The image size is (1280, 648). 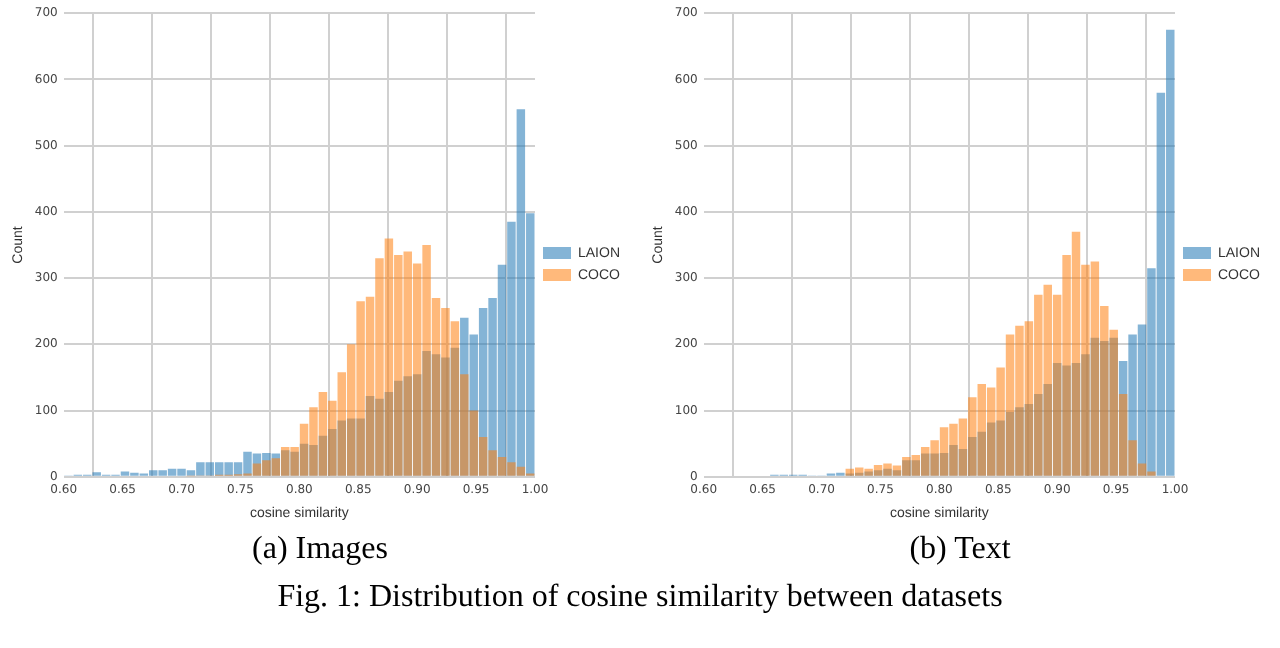 What do you see at coordinates (640, 598) in the screenshot?
I see `caption: Fig. 1: Distribution of cosine similarity between datasets` at bounding box center [640, 598].